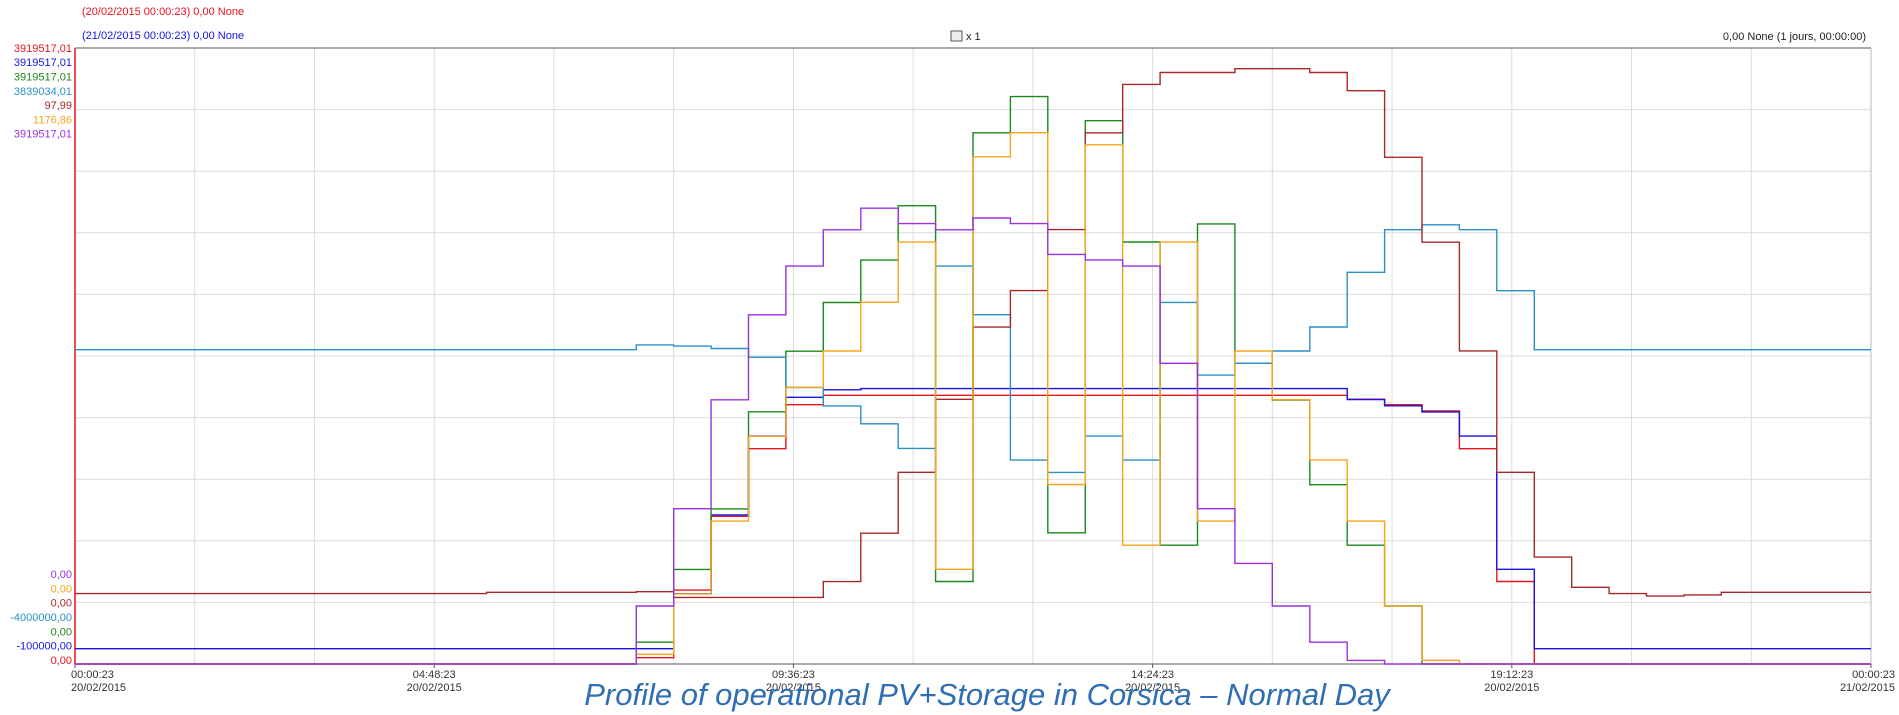 The image size is (1899, 715). What do you see at coordinates (1152, 675) in the screenshot?
I see `x-tick-time: 14:24:23` at bounding box center [1152, 675].